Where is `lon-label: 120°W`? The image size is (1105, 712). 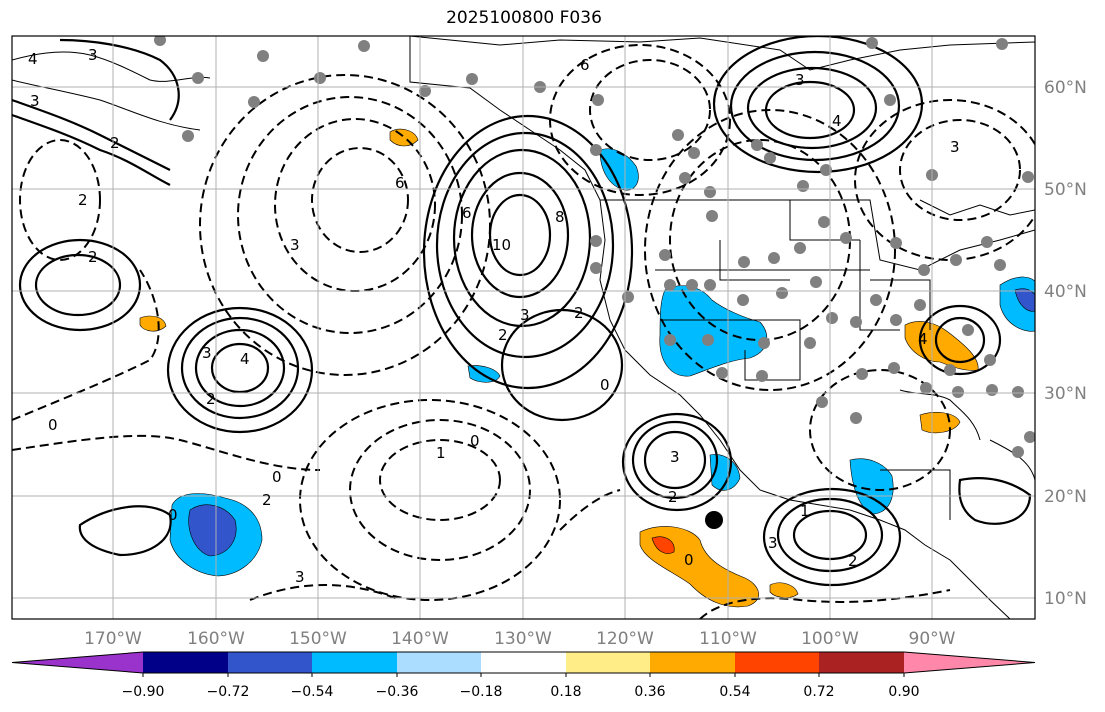 lon-label: 120°W is located at coordinates (625, 639).